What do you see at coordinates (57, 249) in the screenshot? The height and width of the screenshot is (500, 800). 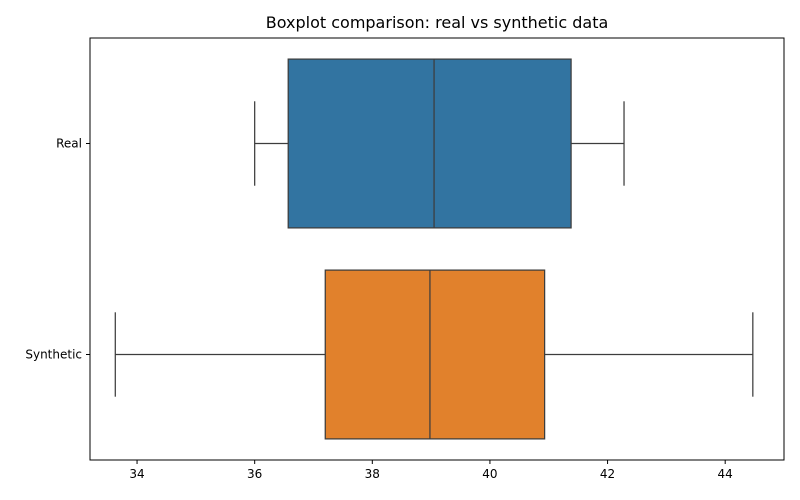 I see `y-axis: Real Synthetic` at bounding box center [57, 249].